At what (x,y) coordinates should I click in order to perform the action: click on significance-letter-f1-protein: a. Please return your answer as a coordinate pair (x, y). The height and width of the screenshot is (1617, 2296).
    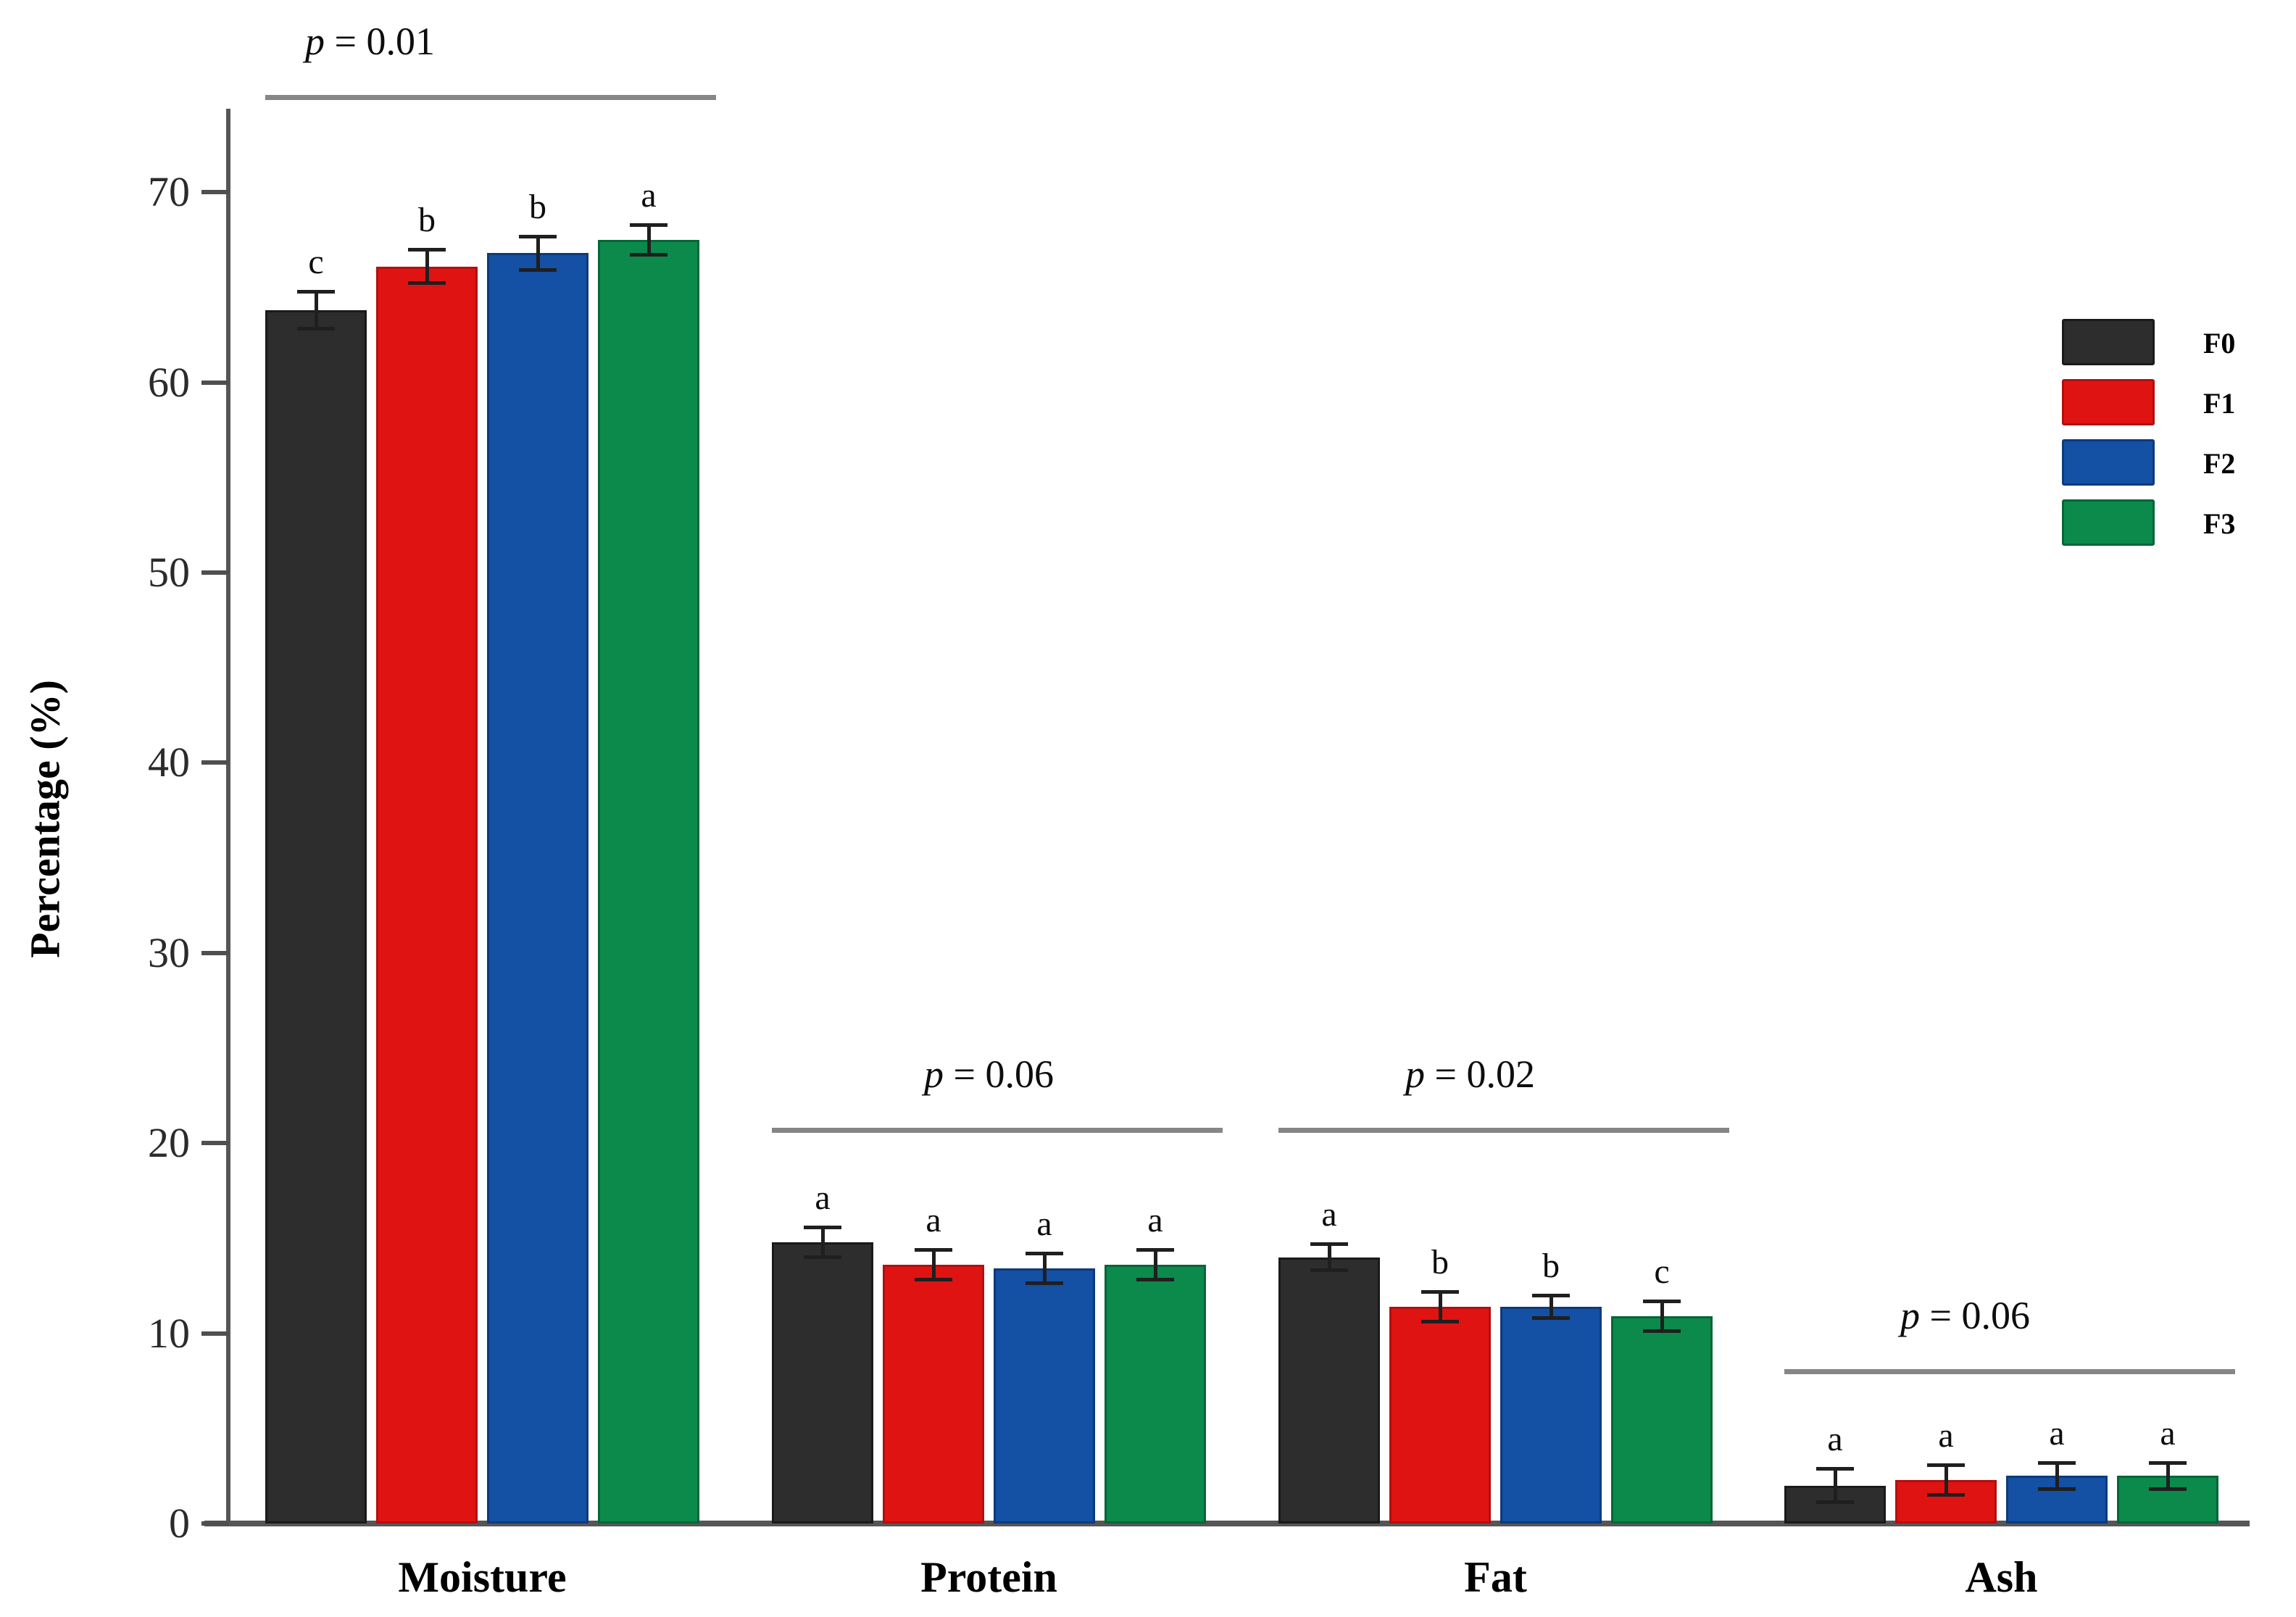
    Looking at the image, I should click on (933, 1220).